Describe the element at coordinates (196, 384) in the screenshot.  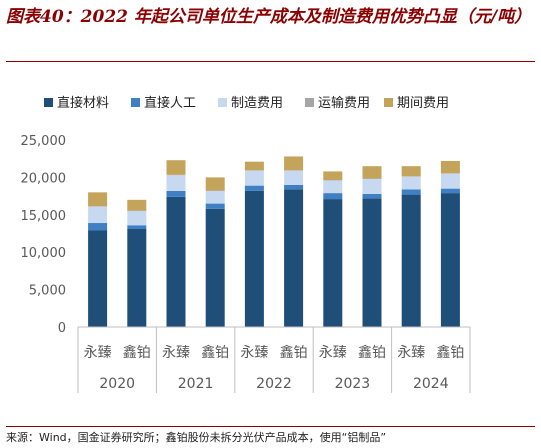
I see `x-group-label: 2021` at that location.